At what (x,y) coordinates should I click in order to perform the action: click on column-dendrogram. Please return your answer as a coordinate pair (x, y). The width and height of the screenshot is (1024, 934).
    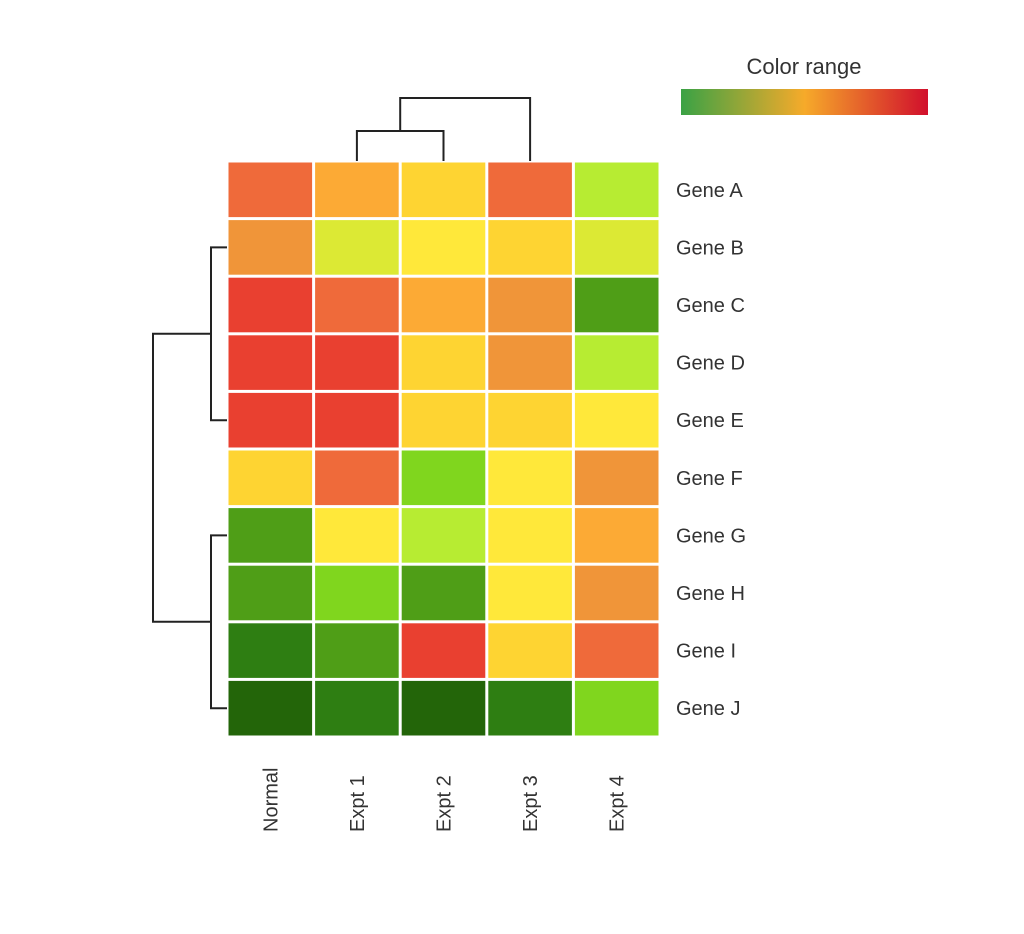
    Looking at the image, I should click on (443, 129).